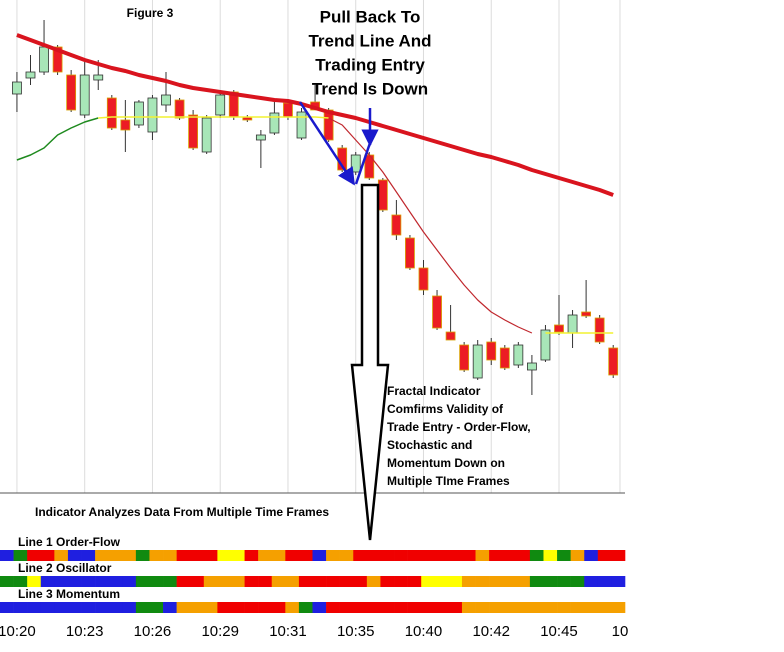 Image resolution: width=784 pixels, height=652 pixels. Describe the element at coordinates (424, 631) in the screenshot. I see `x-tick-label: 10:40` at that location.